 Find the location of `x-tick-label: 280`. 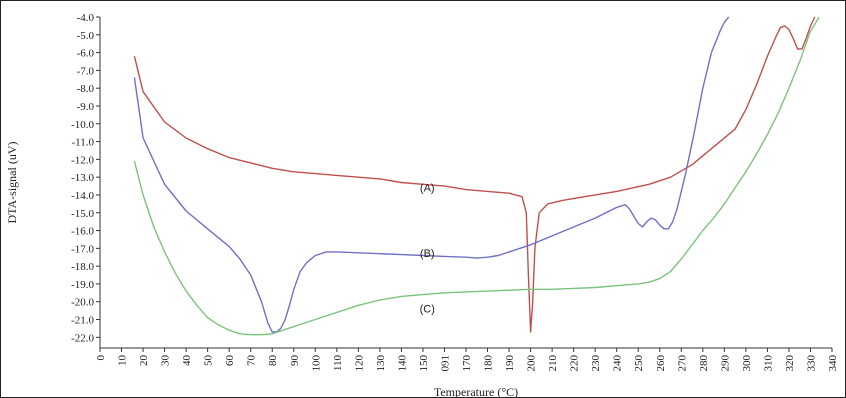

x-tick-label: 280 is located at coordinates (704, 363).